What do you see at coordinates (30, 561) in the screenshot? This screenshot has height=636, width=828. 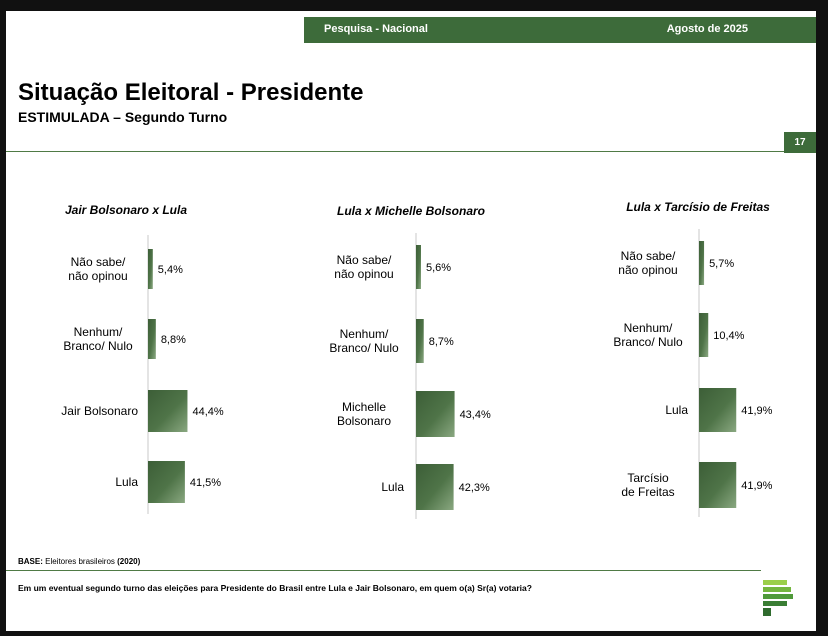 I see `base-label: BASE:` at bounding box center [30, 561].